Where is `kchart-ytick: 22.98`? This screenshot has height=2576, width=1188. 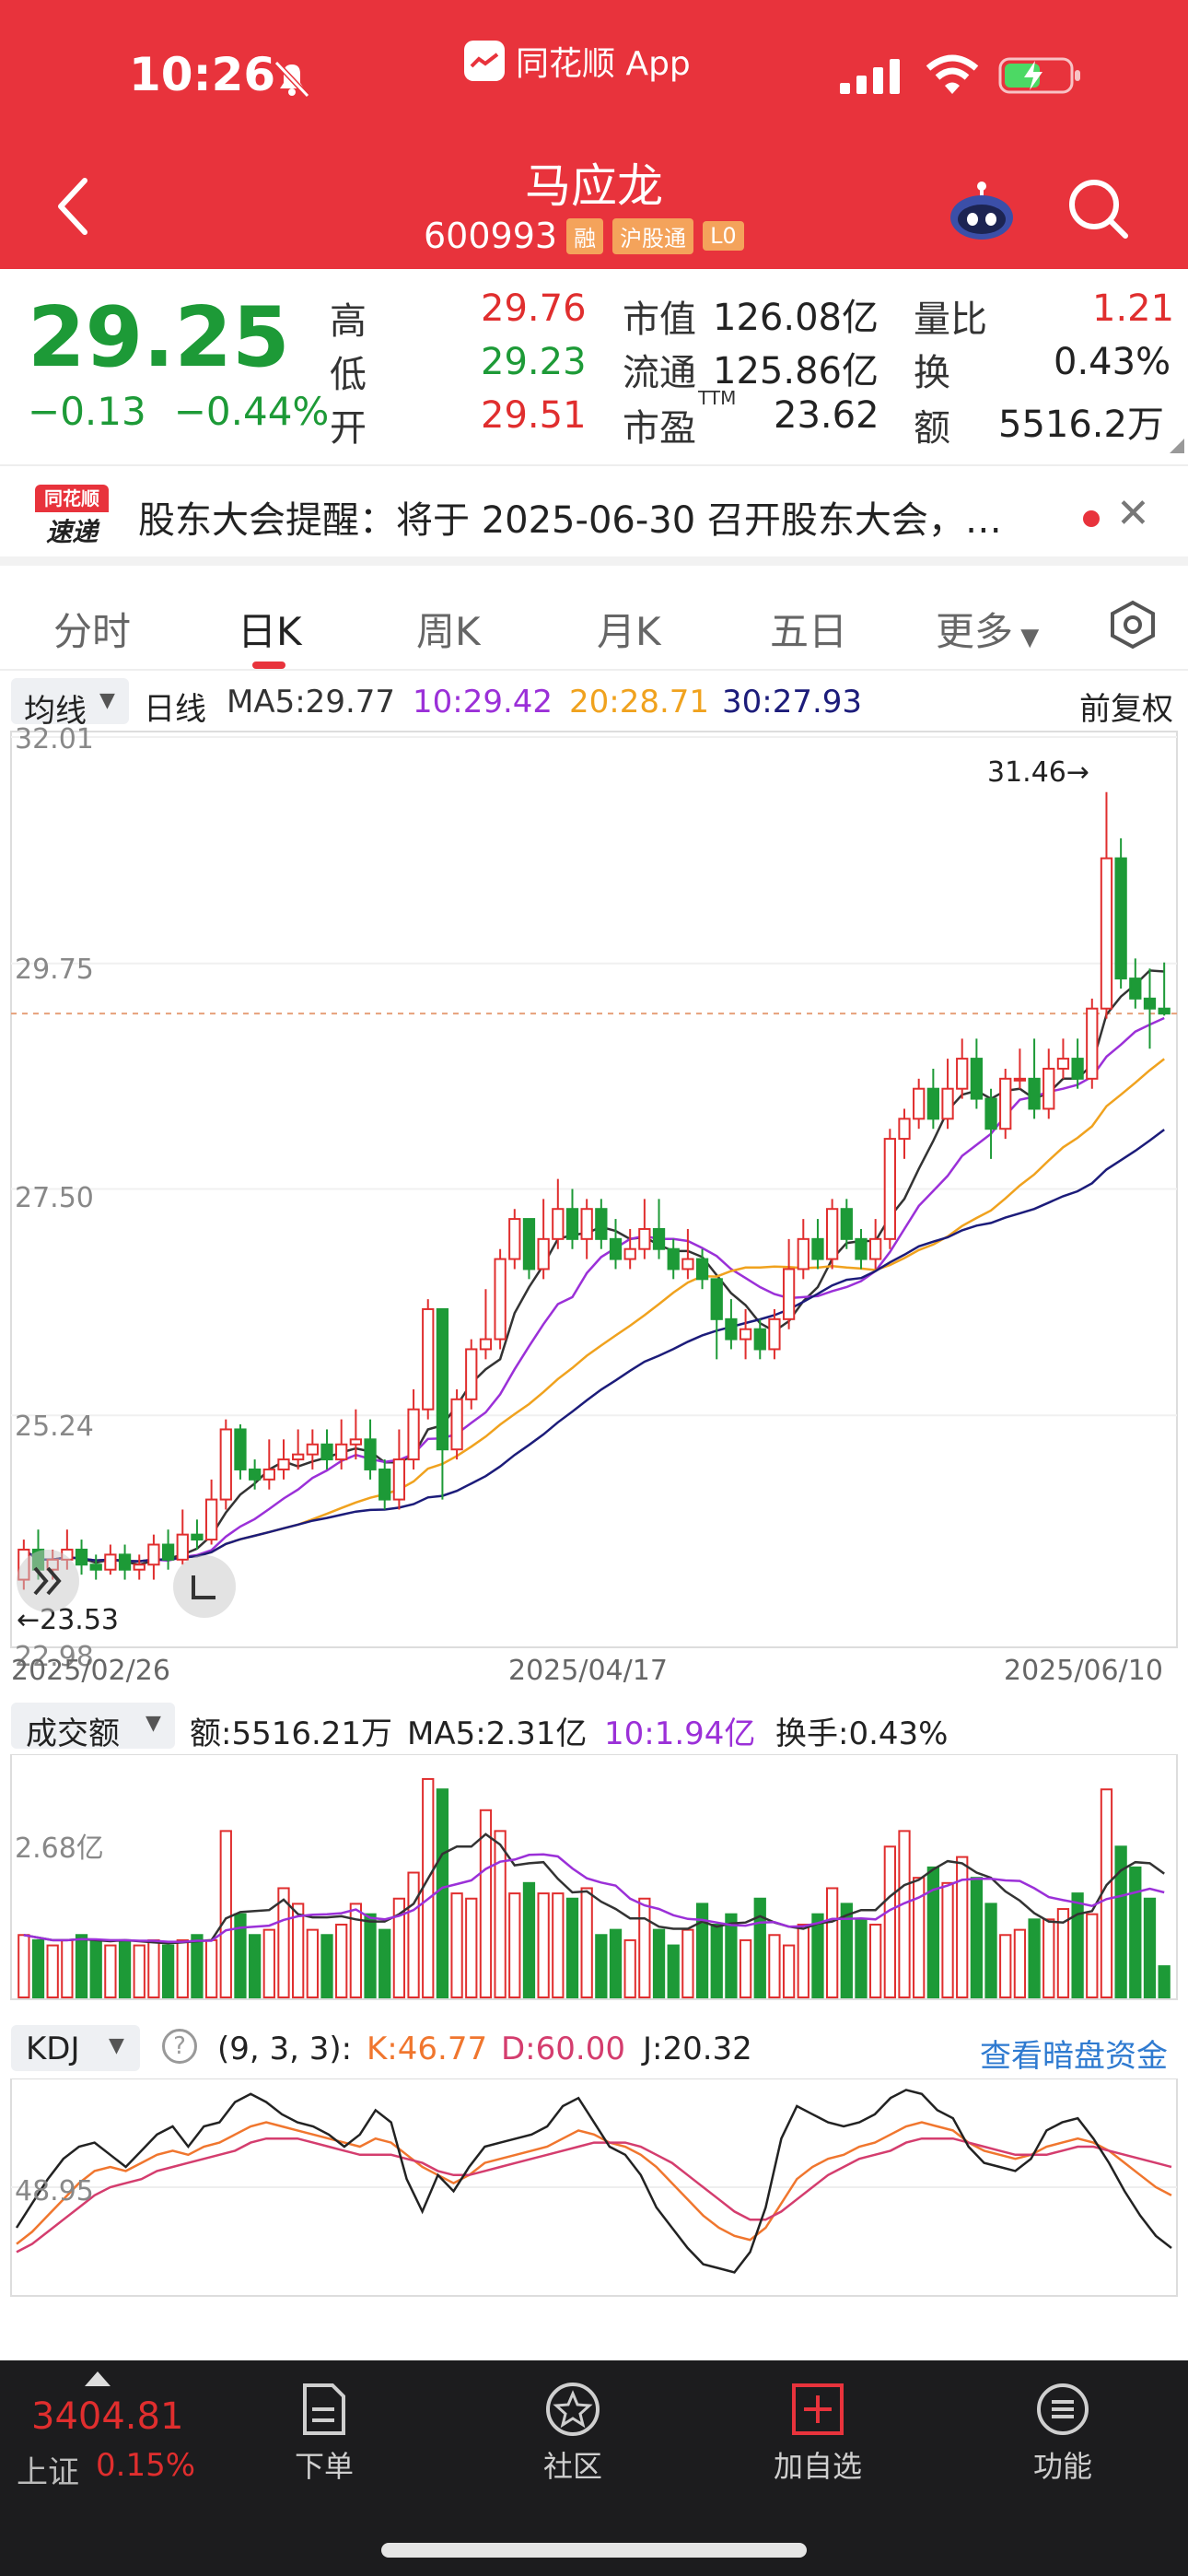 kchart-ytick: 22.98 is located at coordinates (54, 1657).